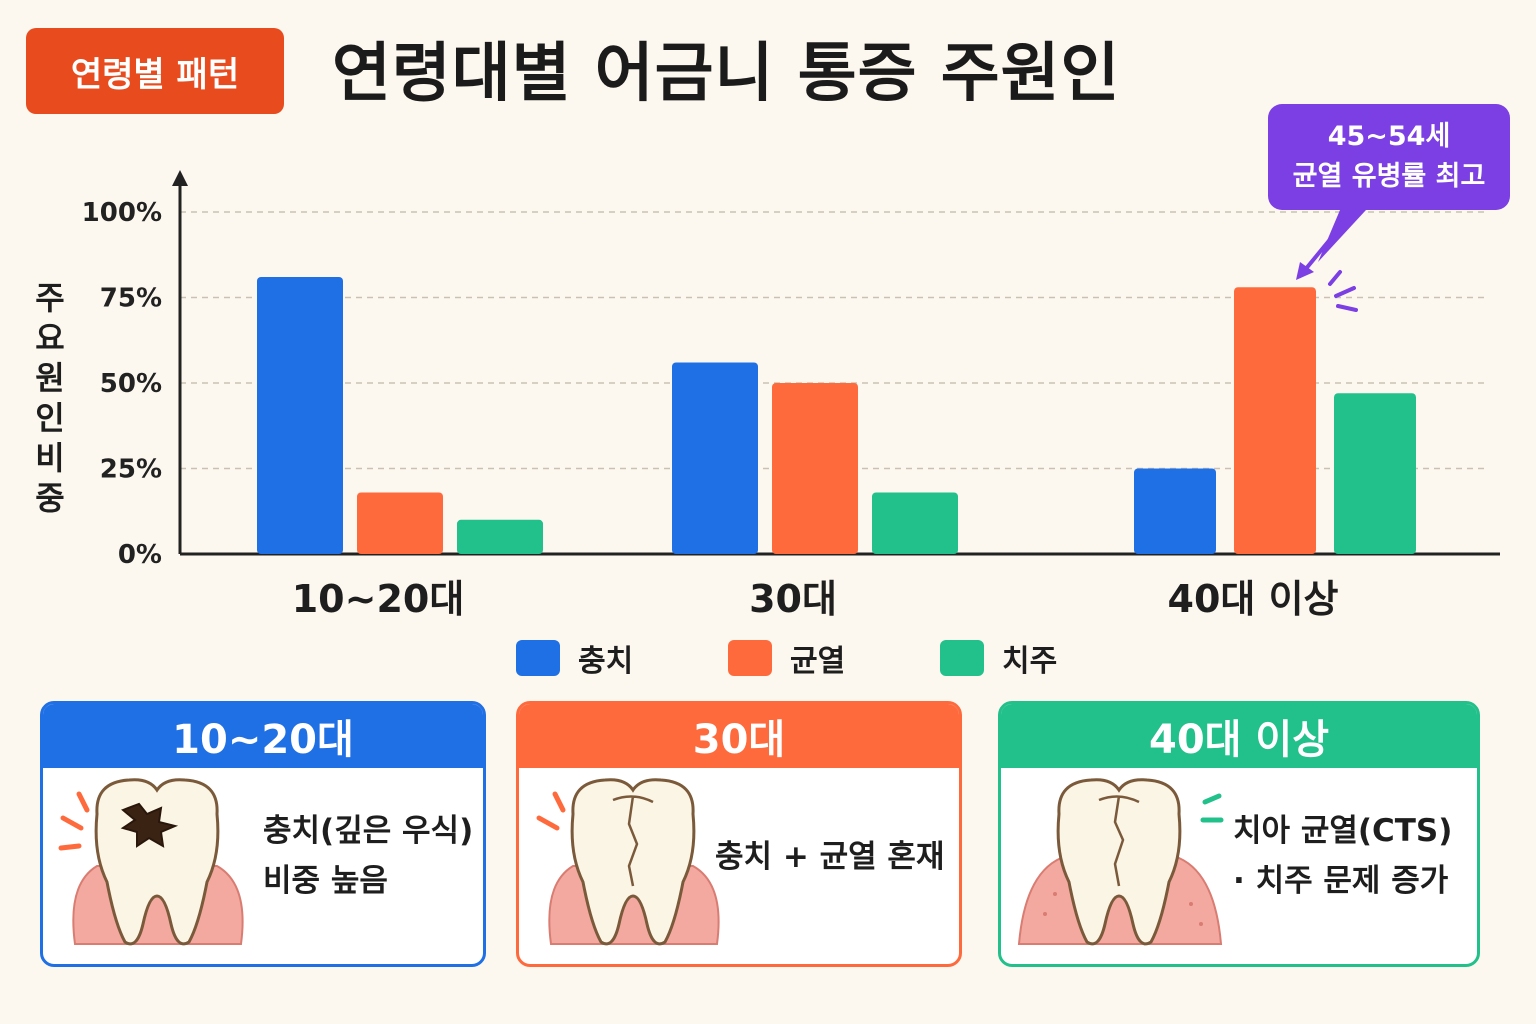 The width and height of the screenshot is (1536, 1024). I want to click on callout-box: 45~54세 균열 유병률 최고, so click(1389, 157).